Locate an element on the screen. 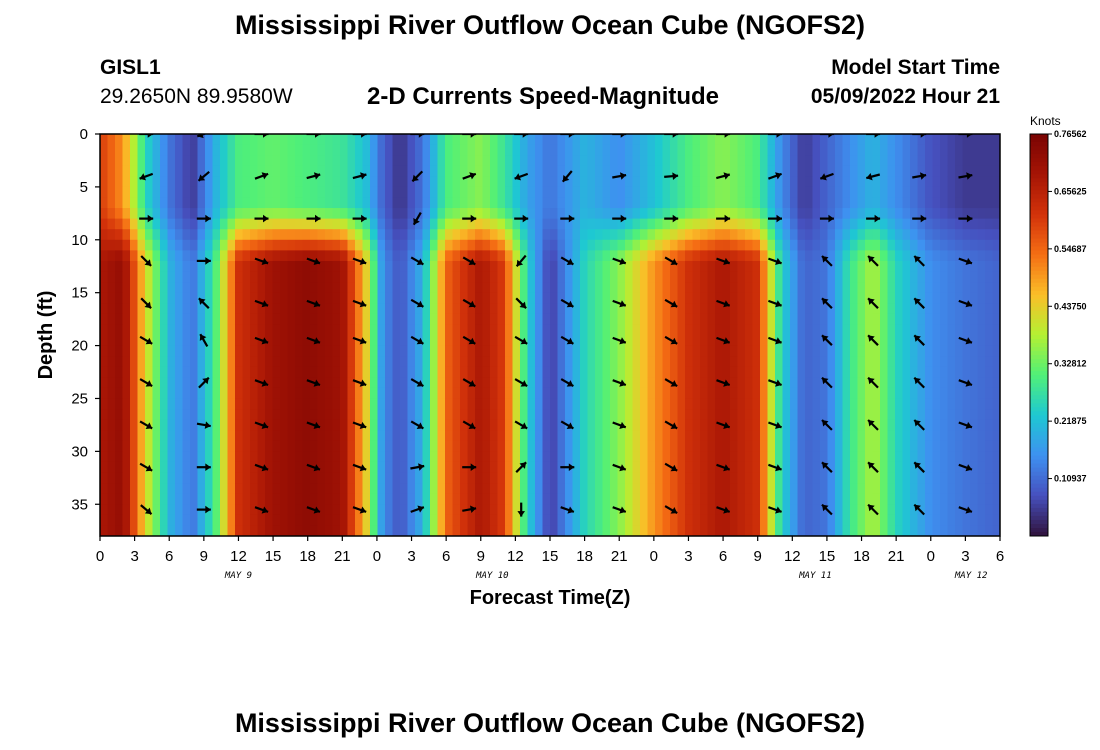 This screenshot has height=750, width=1100. colorbar-segment is located at coordinates (1039, 462).